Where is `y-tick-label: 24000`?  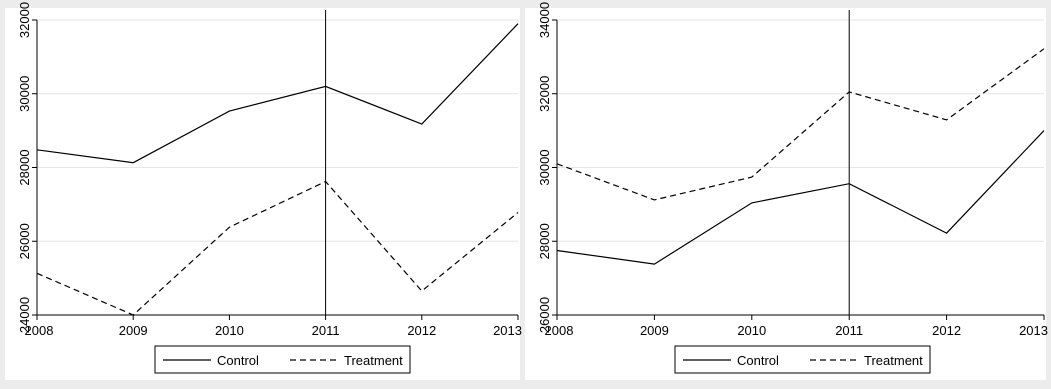
y-tick-label: 24000 is located at coordinates (24, 315).